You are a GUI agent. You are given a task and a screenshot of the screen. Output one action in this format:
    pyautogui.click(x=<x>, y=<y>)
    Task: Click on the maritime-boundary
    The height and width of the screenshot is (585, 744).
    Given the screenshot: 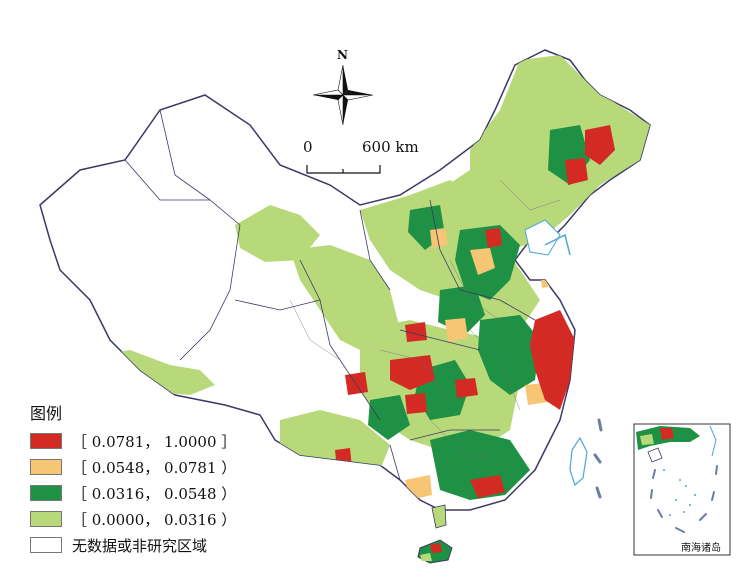 What is the action you would take?
    pyautogui.click(x=598, y=458)
    